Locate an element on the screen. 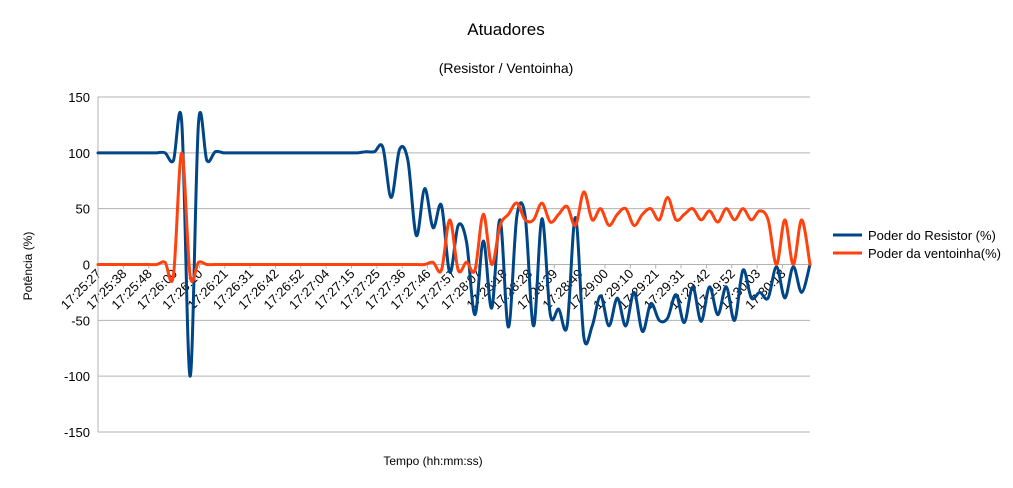 Image resolution: width=1013 pixels, height=488 pixels. y-tick-label: 150 is located at coordinates (79, 97).